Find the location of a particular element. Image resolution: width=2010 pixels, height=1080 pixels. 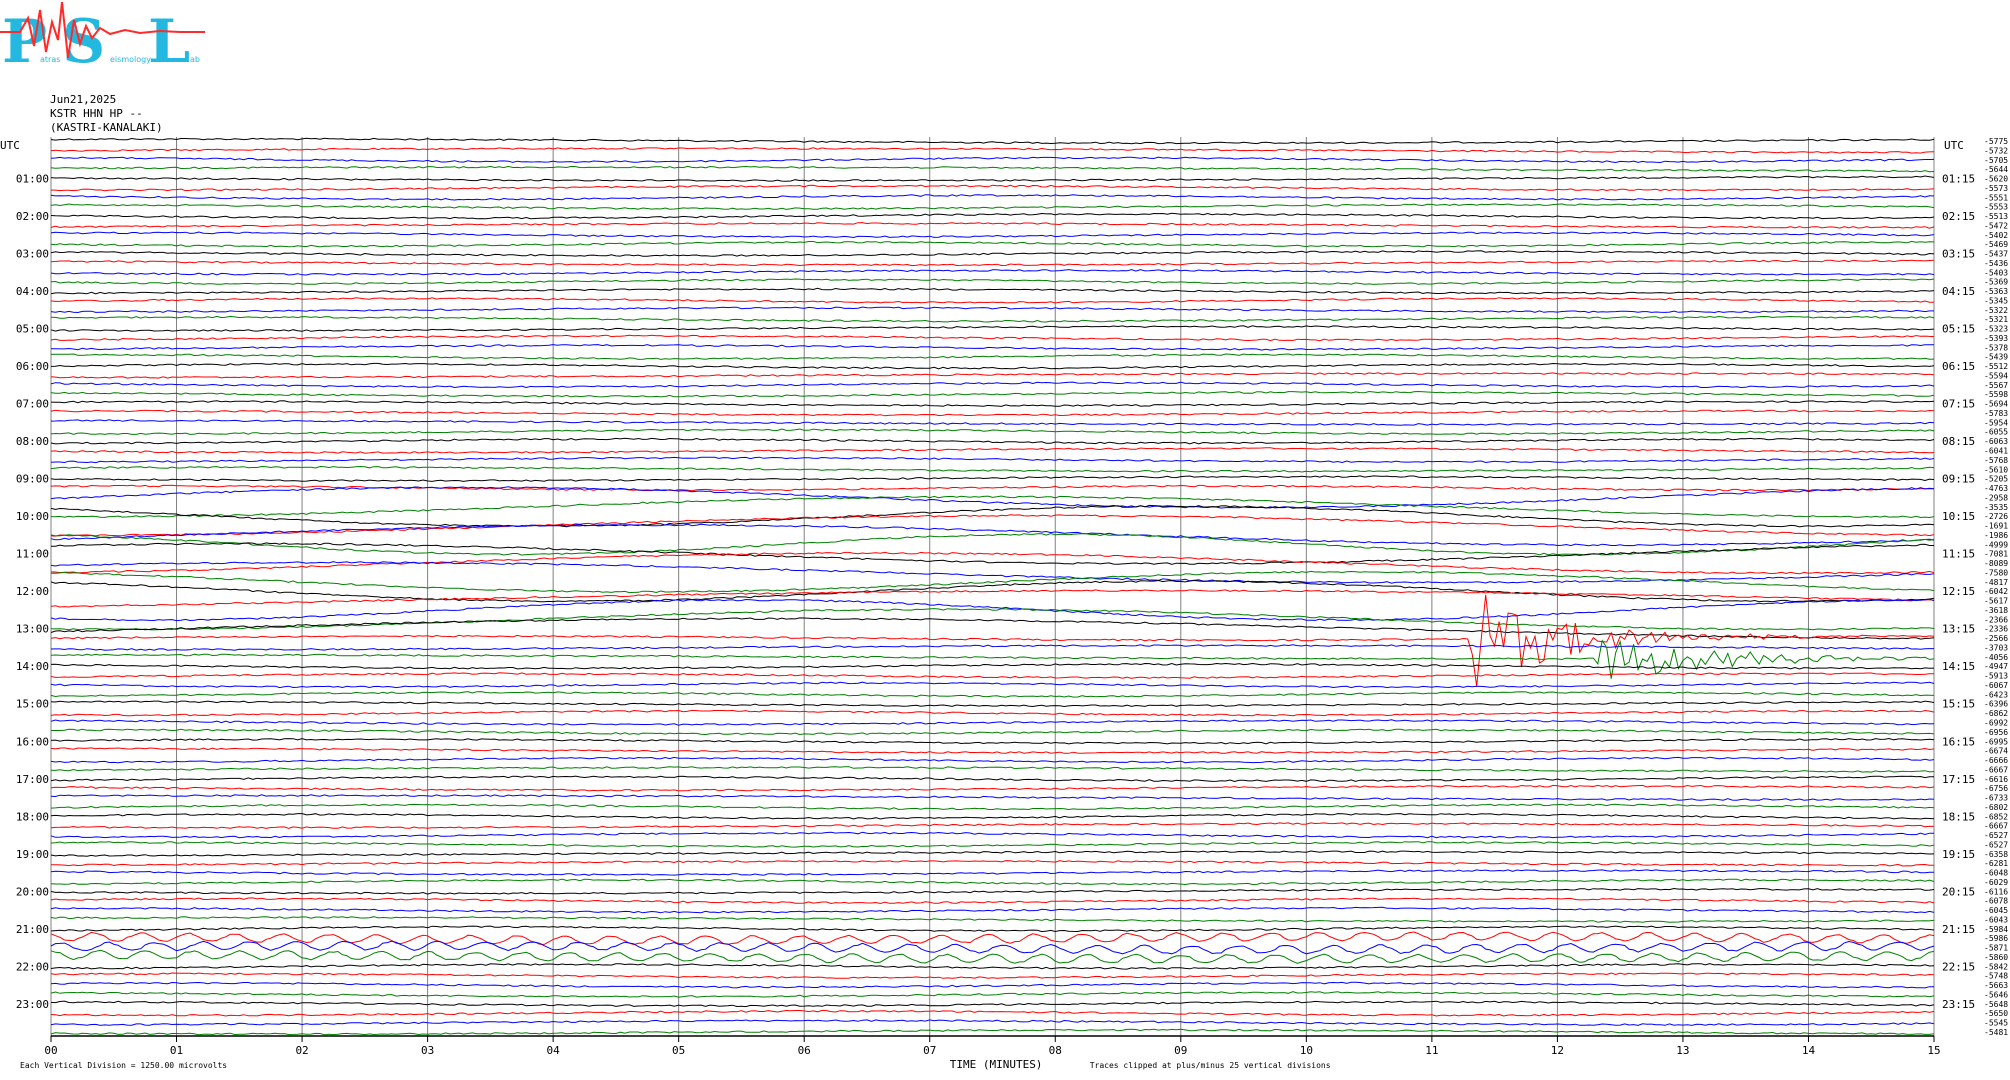

row-offset-value: -3703 is located at coordinates (1996, 647).